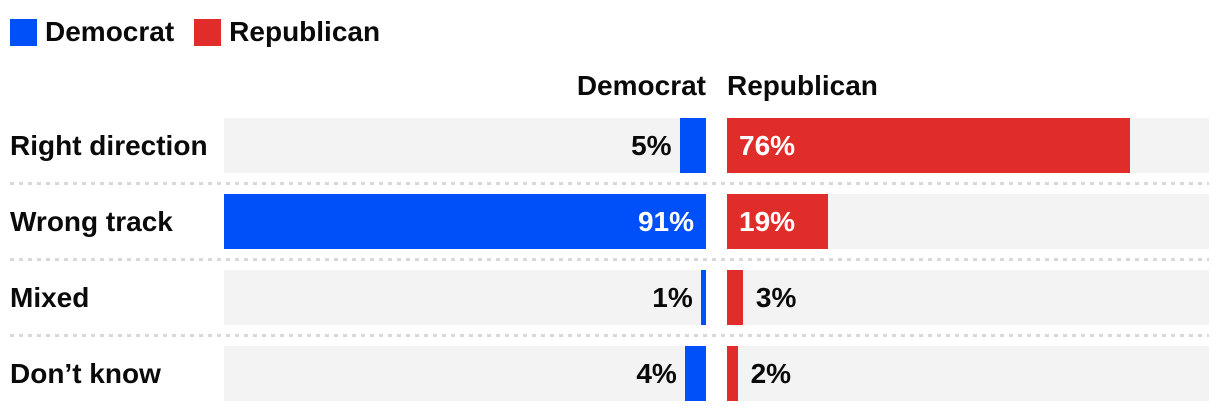 Image resolution: width=1220 pixels, height=410 pixels. Describe the element at coordinates (50, 297) in the screenshot. I see `category-label: Mixed` at that location.